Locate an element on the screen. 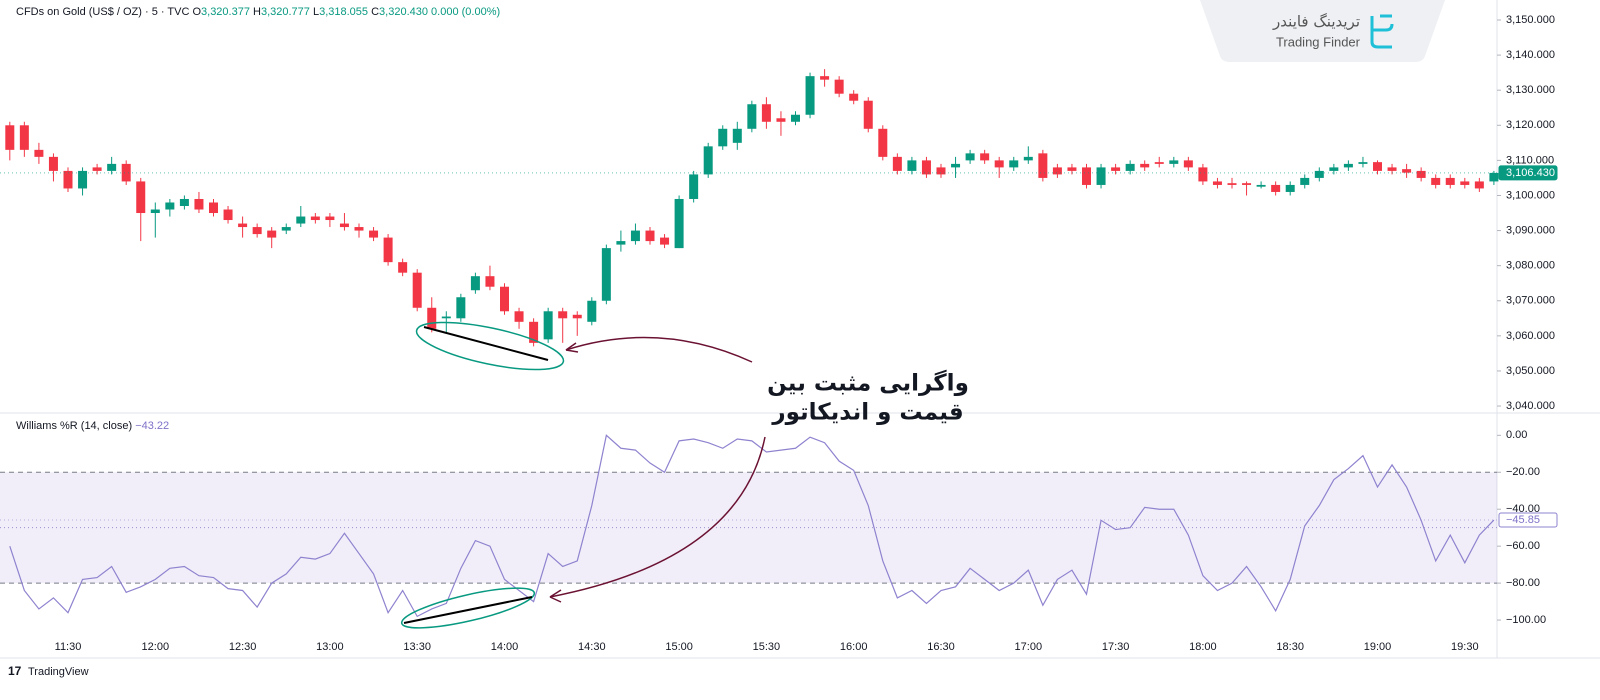 Image resolution: width=1600 pixels, height=700 pixels. logo-bg is located at coordinates (1322, 31).